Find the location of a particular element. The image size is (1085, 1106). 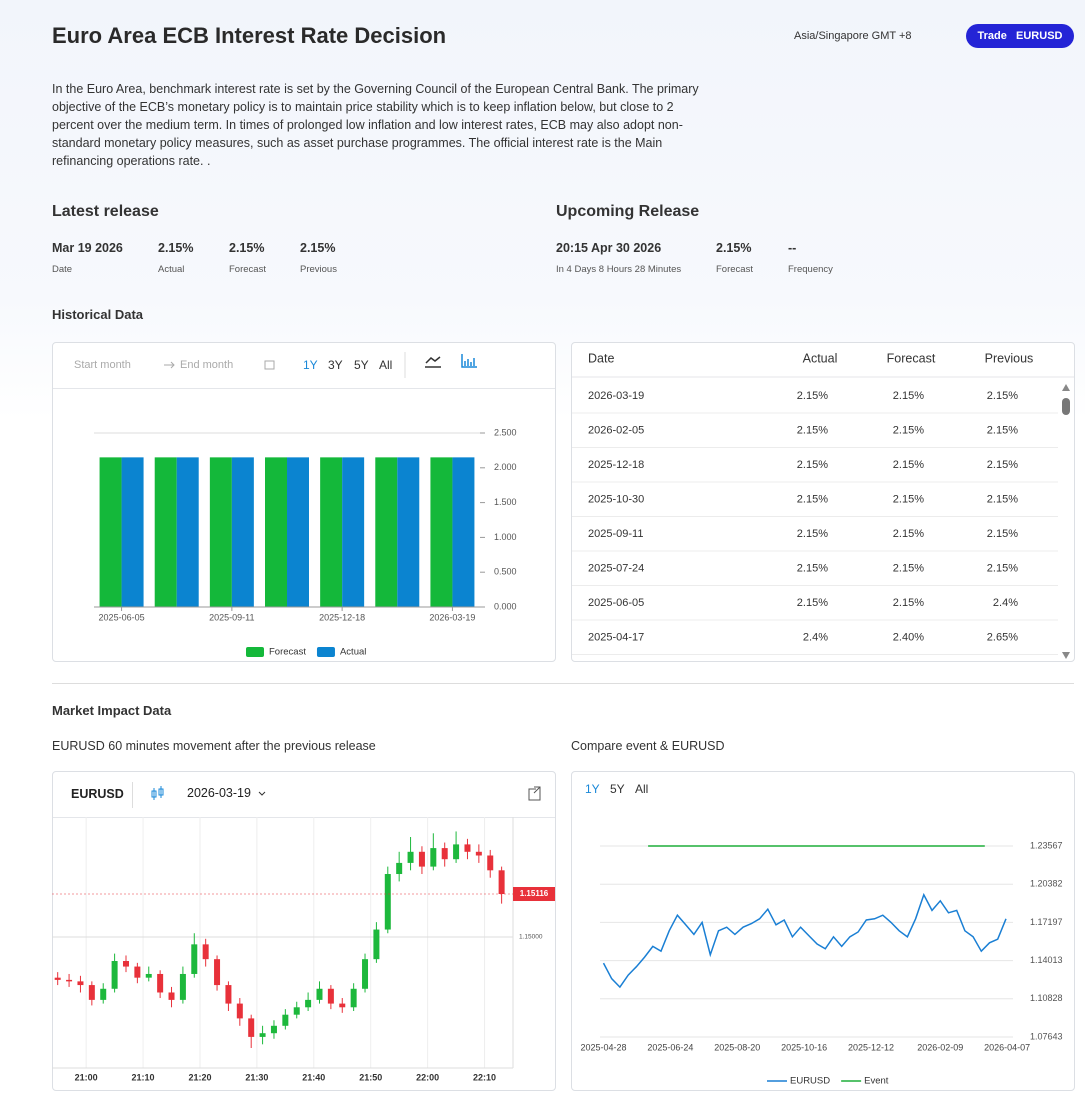

release-value: Mar 19 2026 is located at coordinates (87, 248).